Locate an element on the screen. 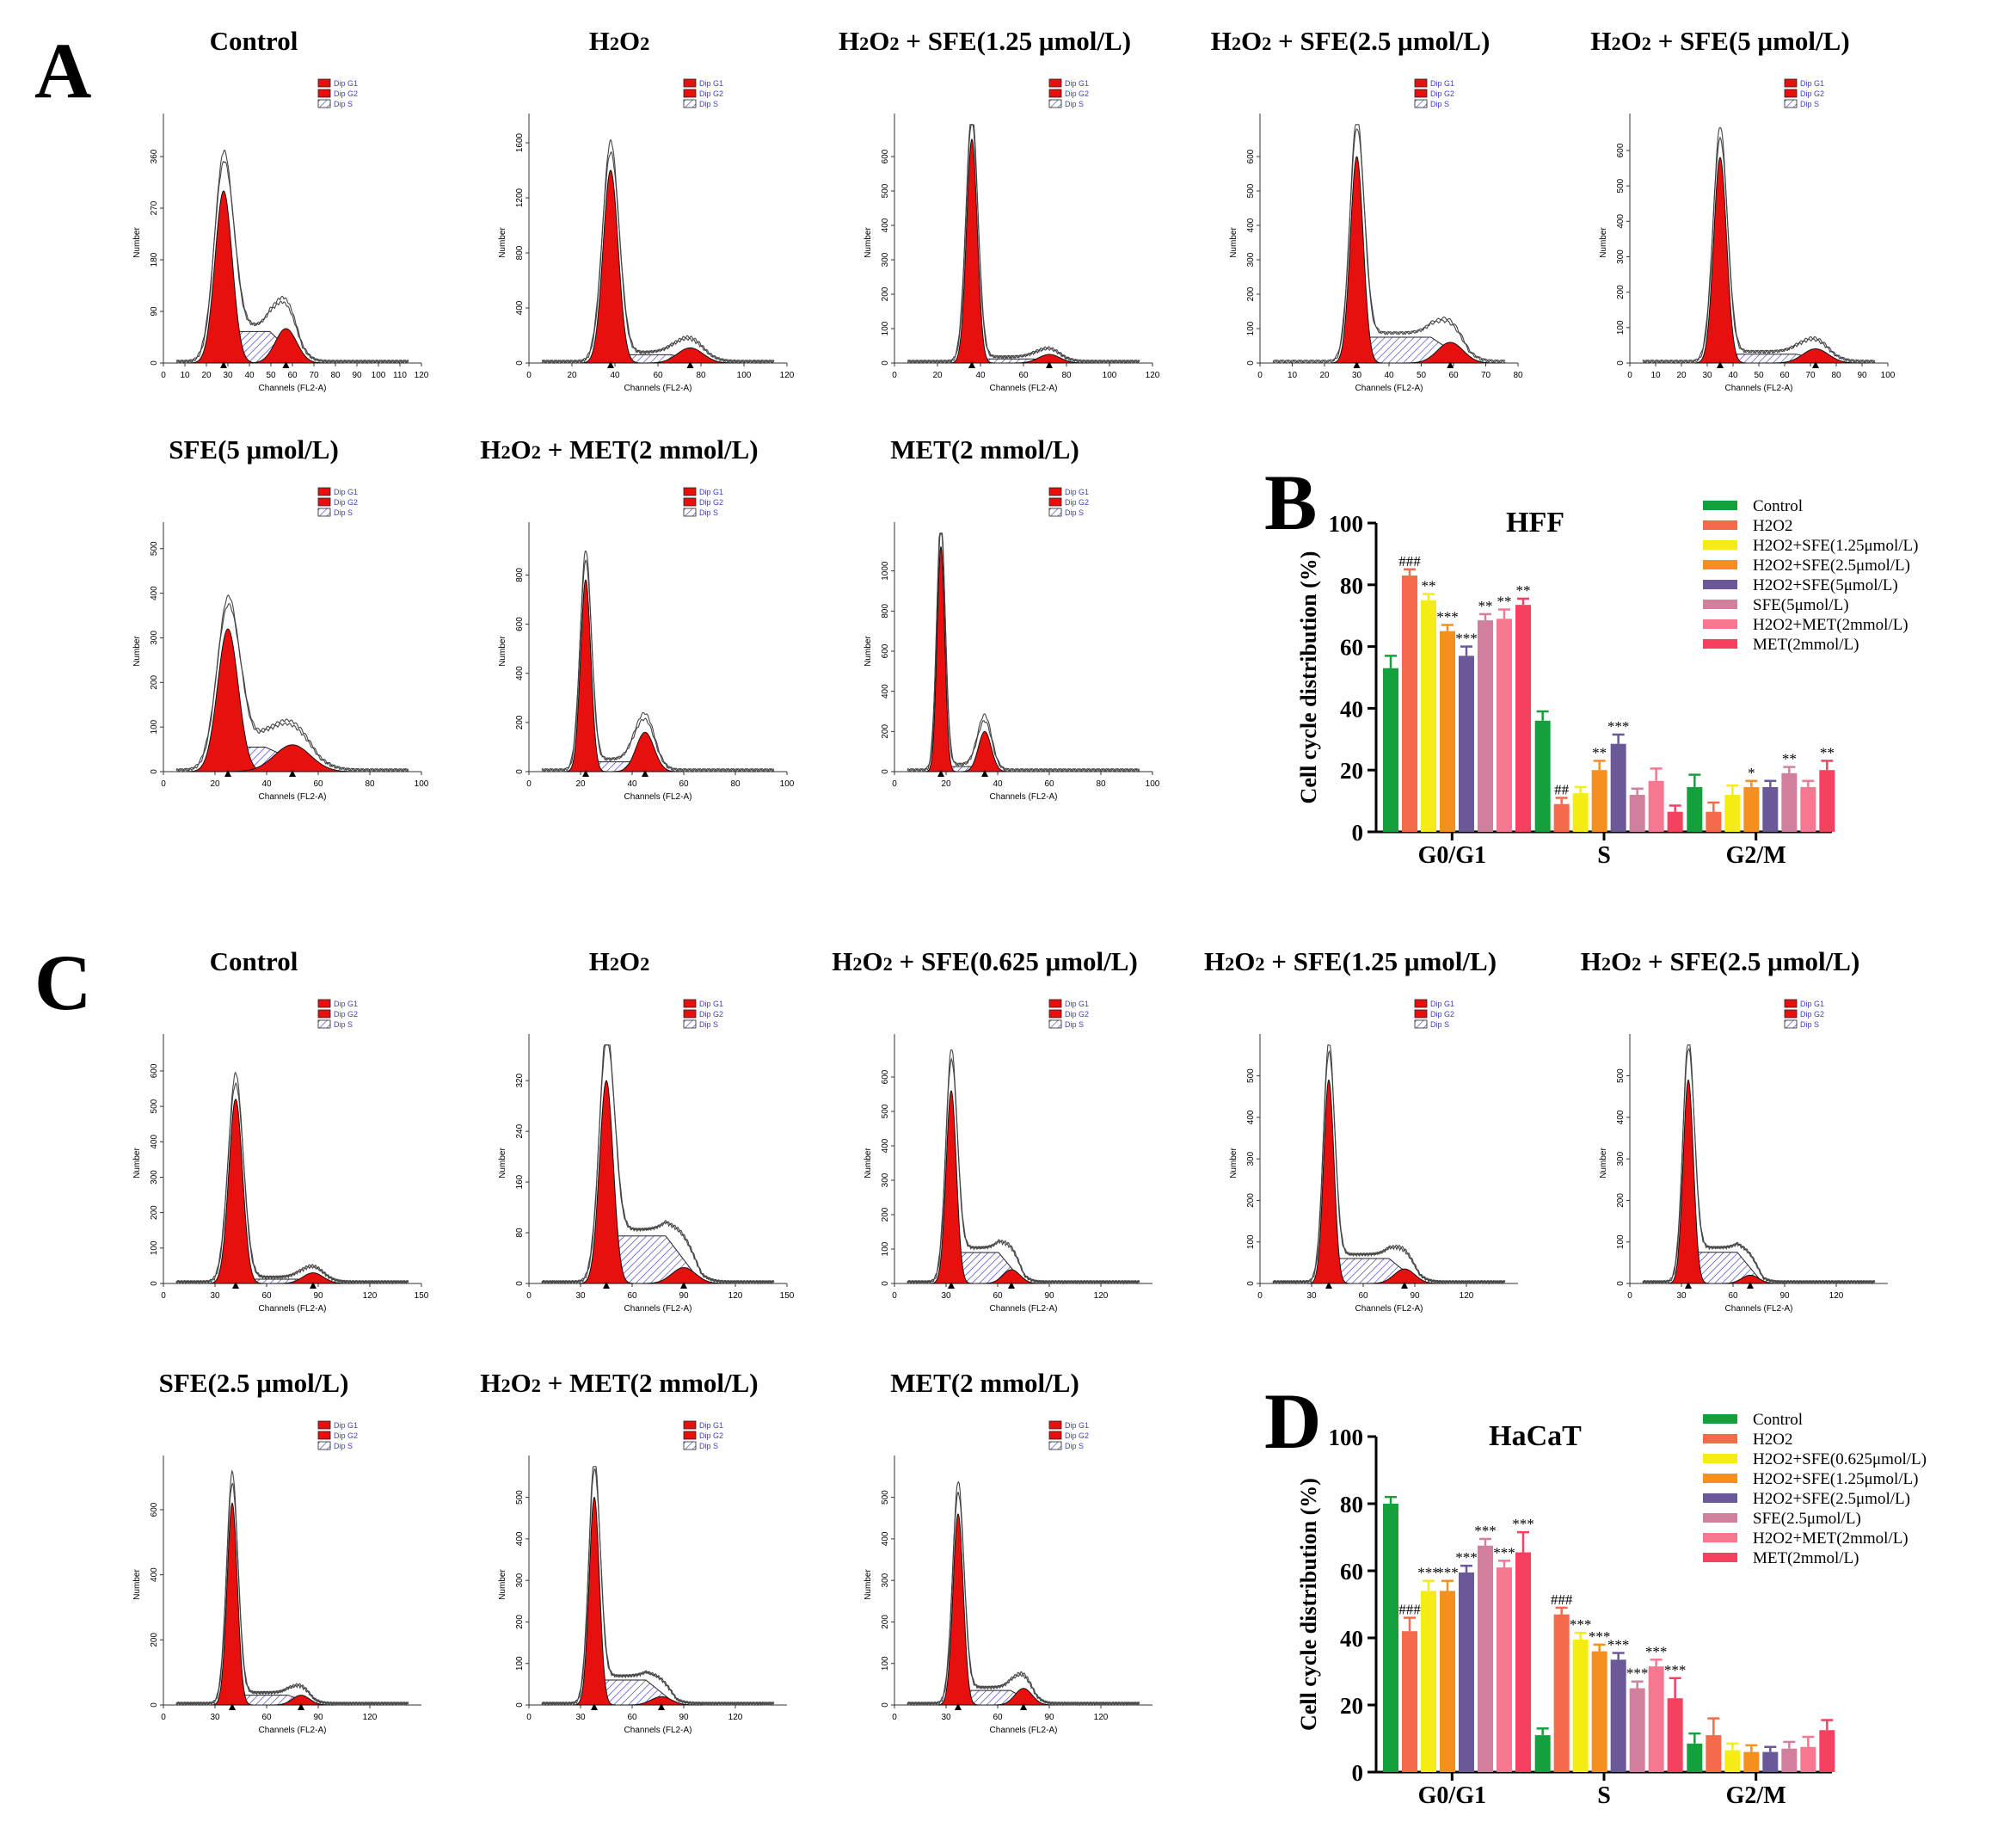 Image resolution: width=2016 pixels, height=1828 pixels. bar-legend-label: H2O2+SFE(1.25μmol/L) is located at coordinates (1836, 546).